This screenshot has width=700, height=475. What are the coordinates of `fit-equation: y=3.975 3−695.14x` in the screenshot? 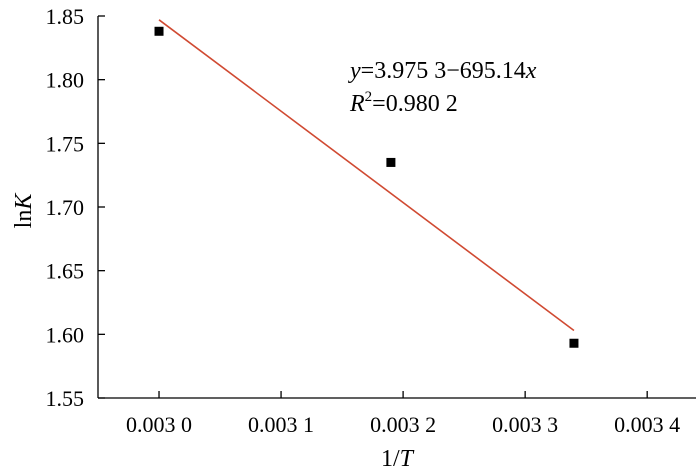 It's located at (442, 71).